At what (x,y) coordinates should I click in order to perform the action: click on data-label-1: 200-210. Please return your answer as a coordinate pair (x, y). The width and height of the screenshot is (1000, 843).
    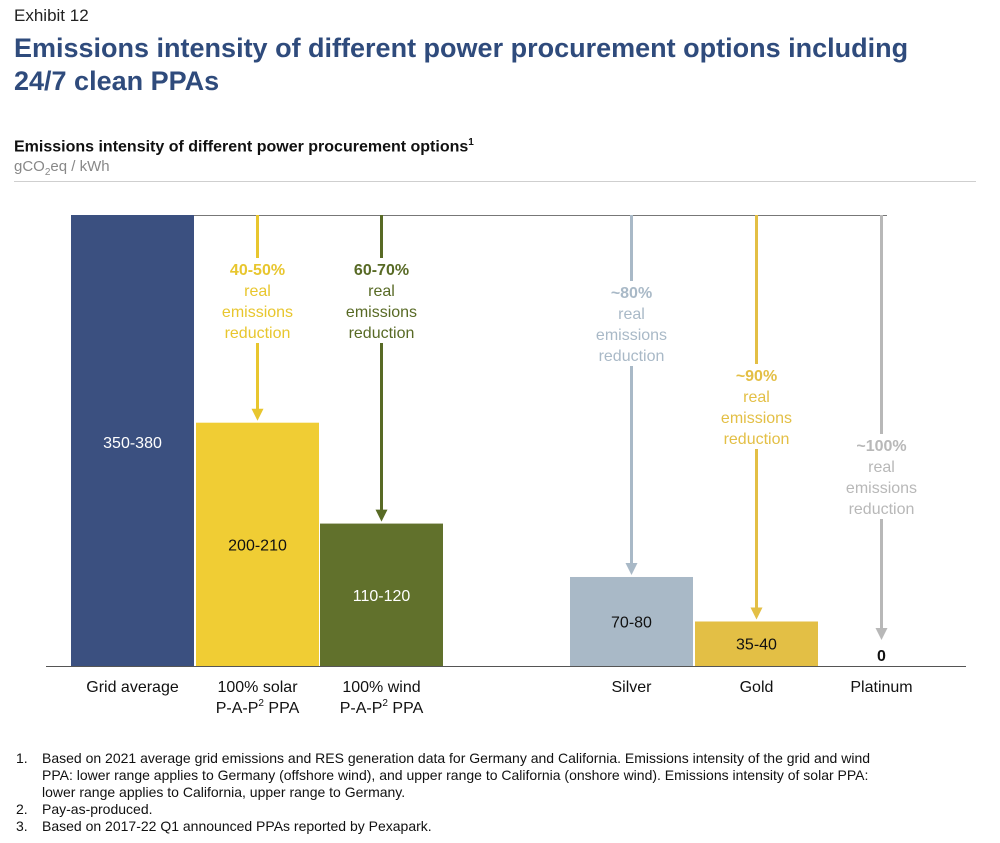
    Looking at the image, I should click on (257, 545).